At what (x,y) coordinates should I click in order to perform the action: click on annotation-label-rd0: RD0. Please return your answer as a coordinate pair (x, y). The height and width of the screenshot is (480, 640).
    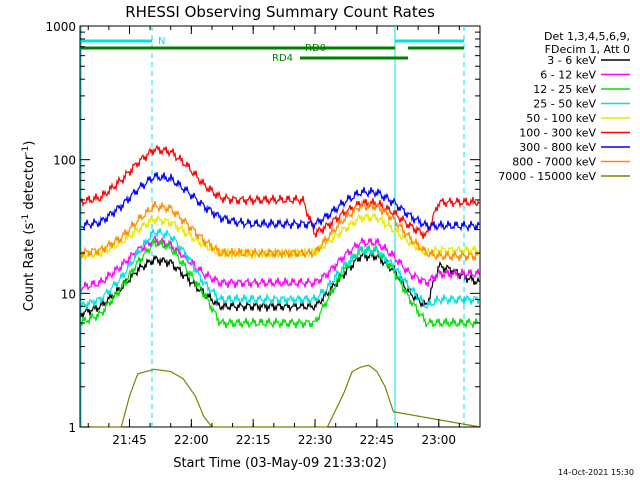
    Looking at the image, I should click on (315, 48).